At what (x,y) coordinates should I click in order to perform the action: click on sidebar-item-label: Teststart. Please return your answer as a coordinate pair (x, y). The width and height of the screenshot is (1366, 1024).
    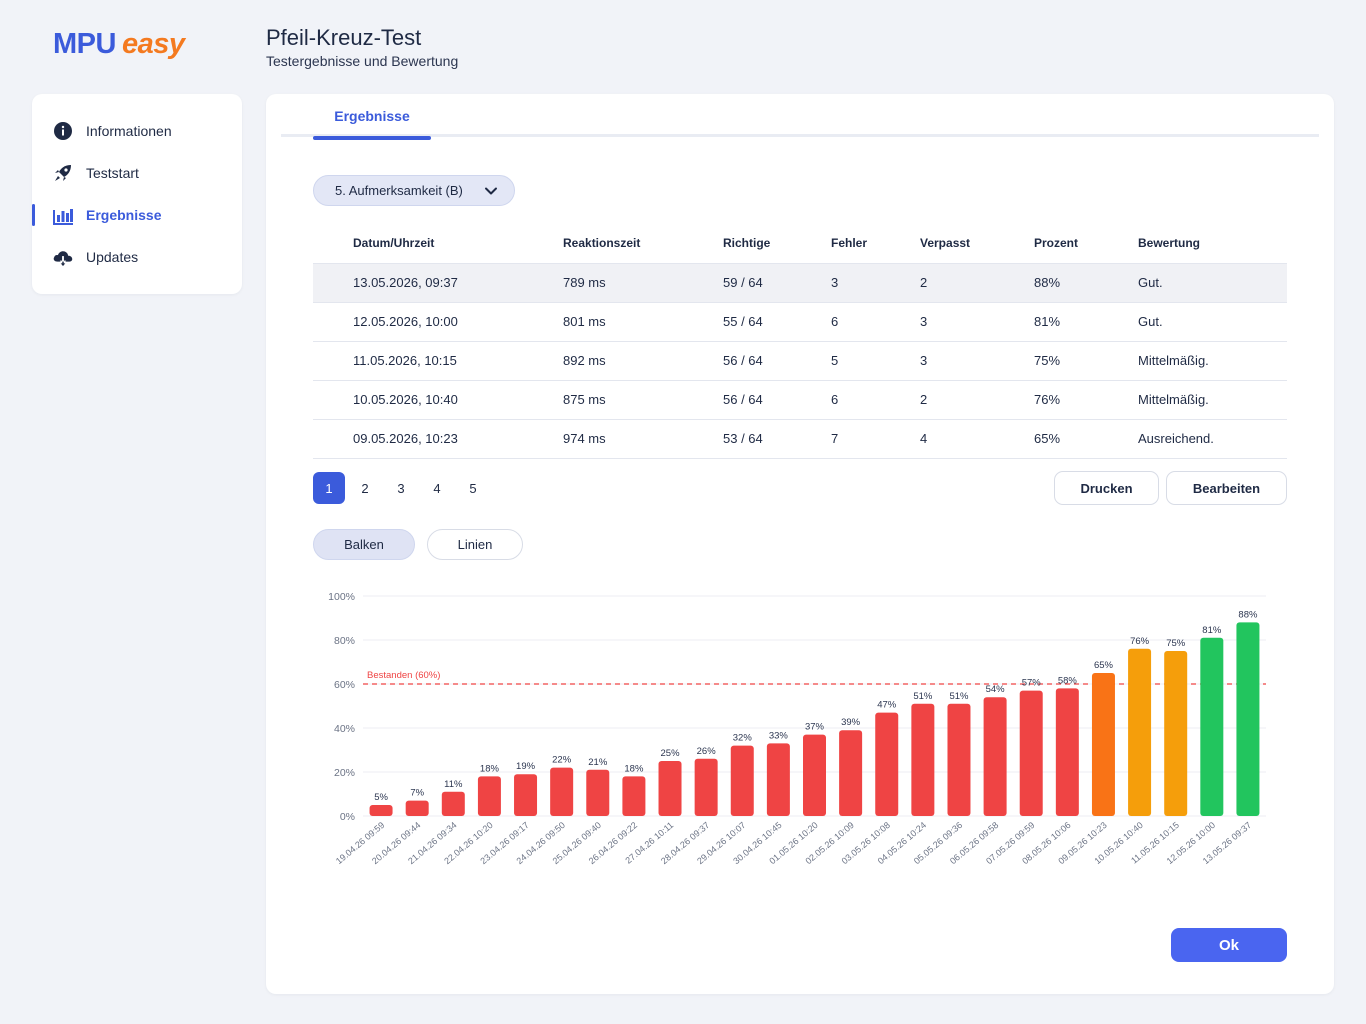
    Looking at the image, I should click on (112, 173).